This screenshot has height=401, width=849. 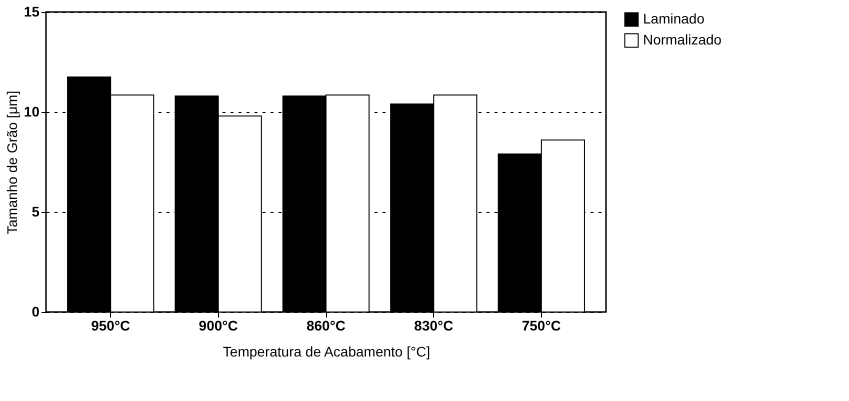 What do you see at coordinates (326, 352) in the screenshot?
I see `x-axis-title: Temperatura de Acabamento [°C]` at bounding box center [326, 352].